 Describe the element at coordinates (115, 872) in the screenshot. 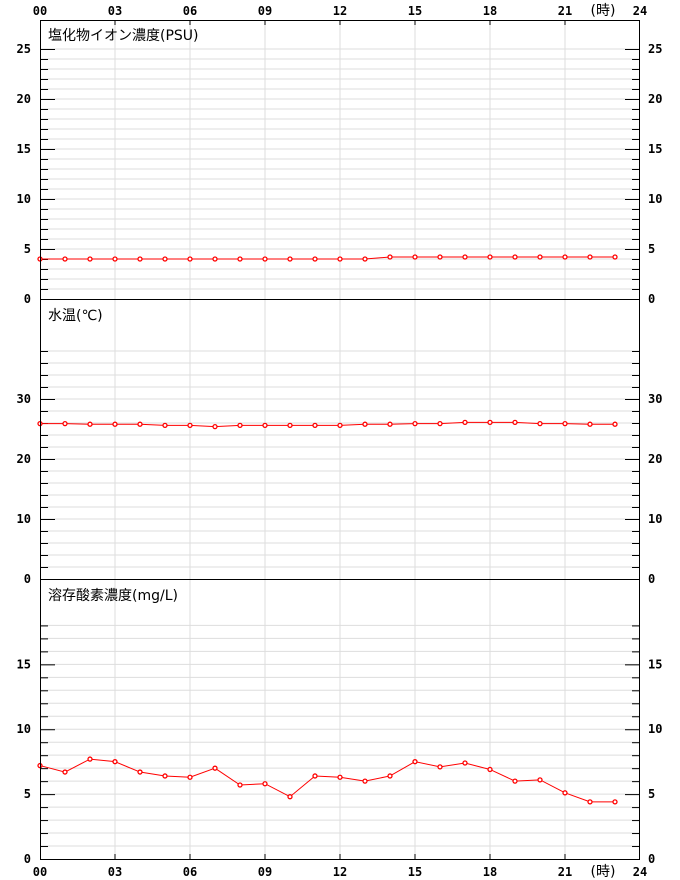

I see `x-tick-label-bottom: 03` at that location.